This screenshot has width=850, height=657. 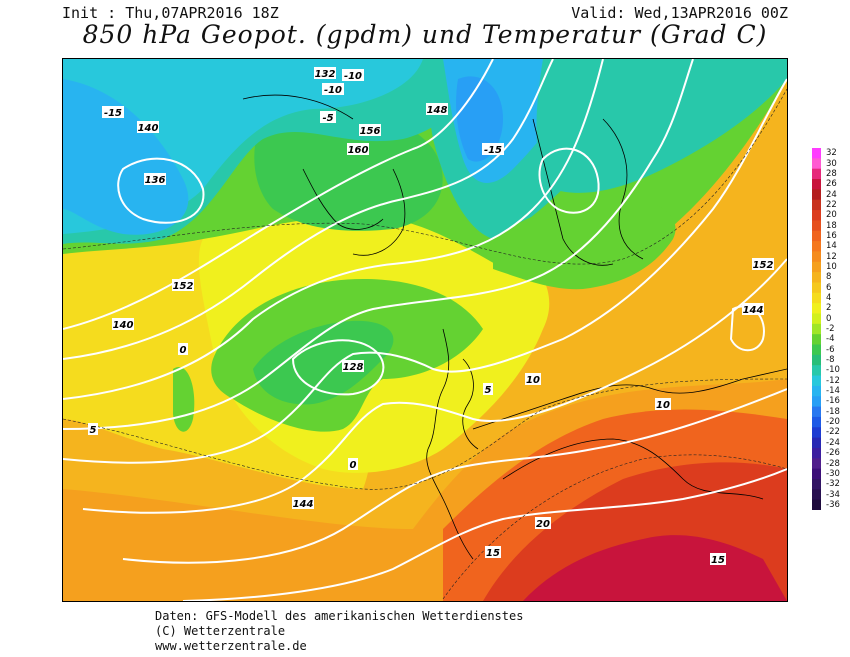 What do you see at coordinates (831, 235) in the screenshot?
I see `scale-label: 16` at bounding box center [831, 235].